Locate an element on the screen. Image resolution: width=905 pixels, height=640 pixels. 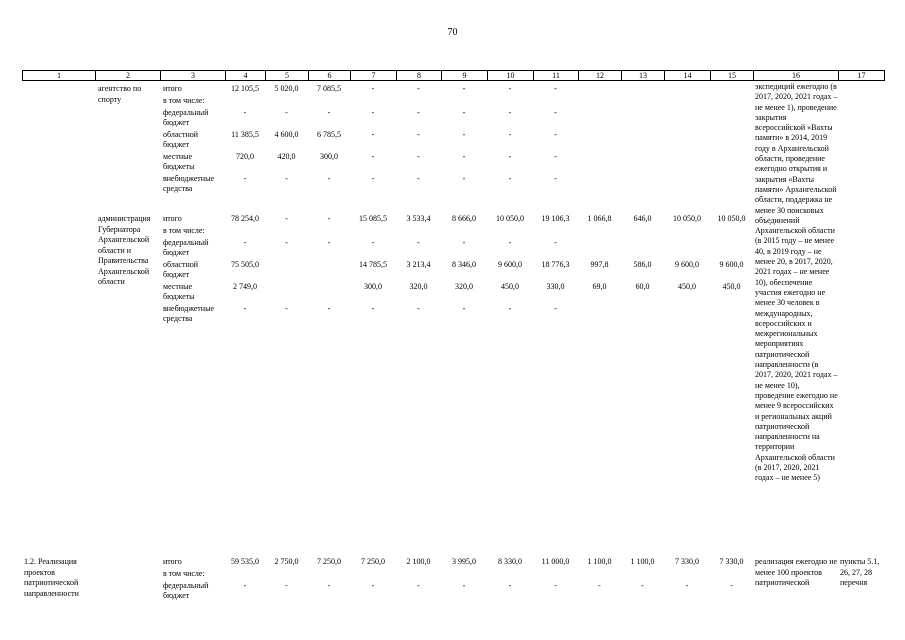
value-cell: 78 254,0 is located at coordinates (245, 218).